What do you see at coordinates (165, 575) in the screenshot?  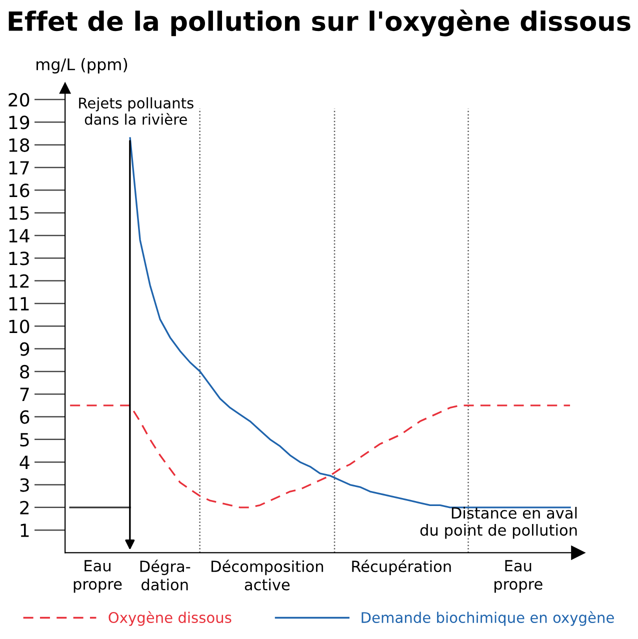 I see `text: Dégra- dation` at bounding box center [165, 575].